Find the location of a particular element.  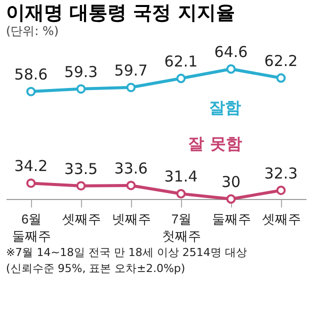

data-label: 64.6 is located at coordinates (231, 52).